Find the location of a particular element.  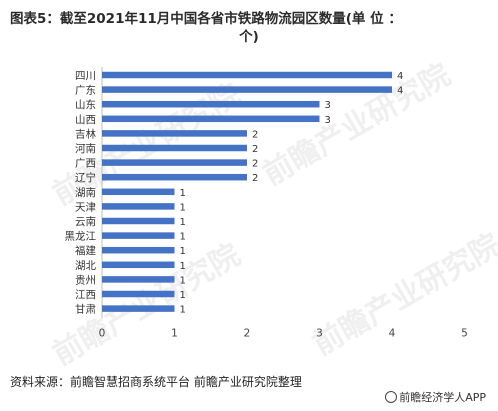

category-label: 河南 is located at coordinates (85, 148).